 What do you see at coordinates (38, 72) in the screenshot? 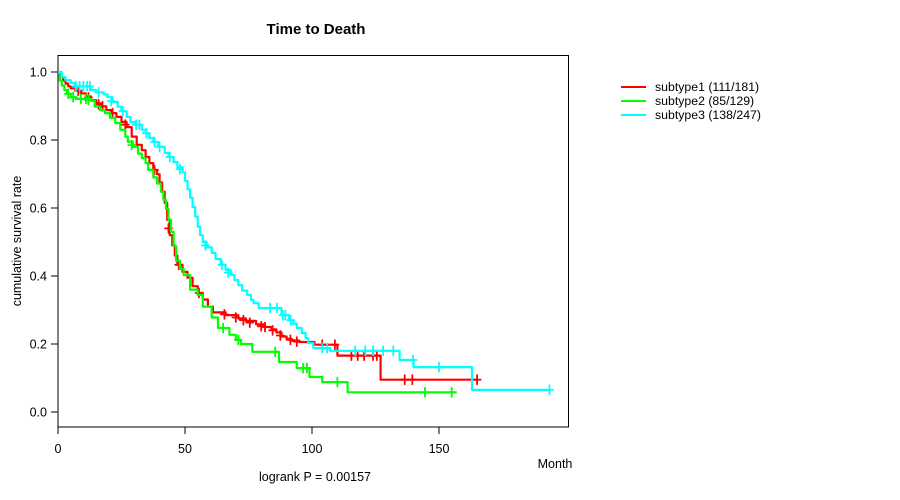
I see `y-tick-label: 1.0` at bounding box center [38, 72].